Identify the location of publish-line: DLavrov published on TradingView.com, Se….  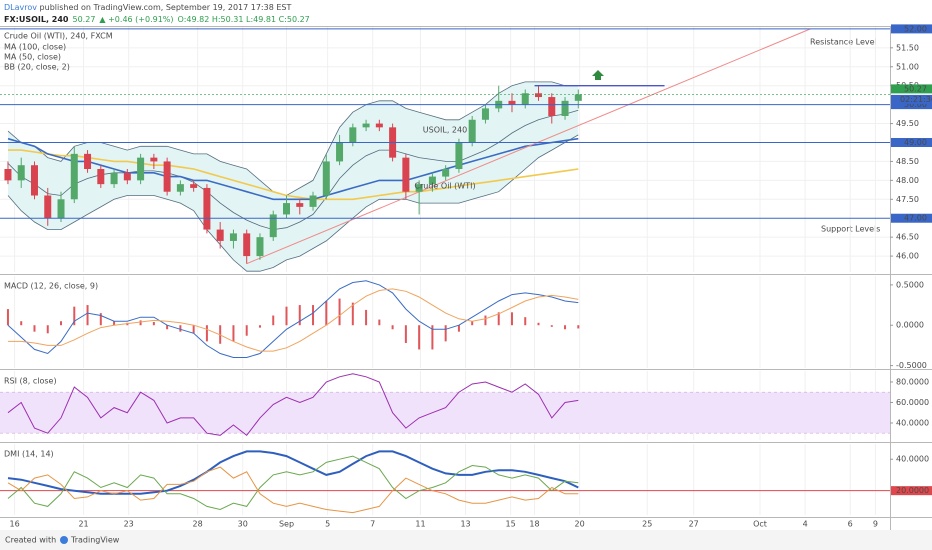
(147, 7).